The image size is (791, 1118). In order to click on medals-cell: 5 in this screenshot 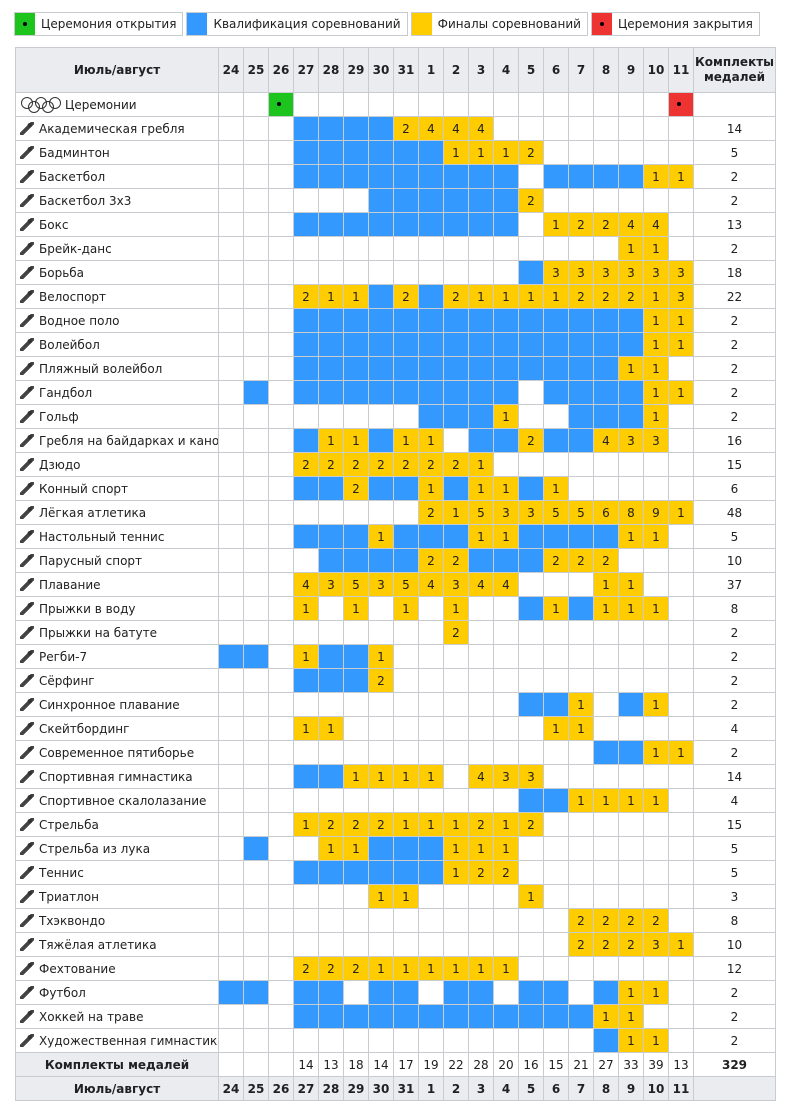, I will do `click(734, 872)`.